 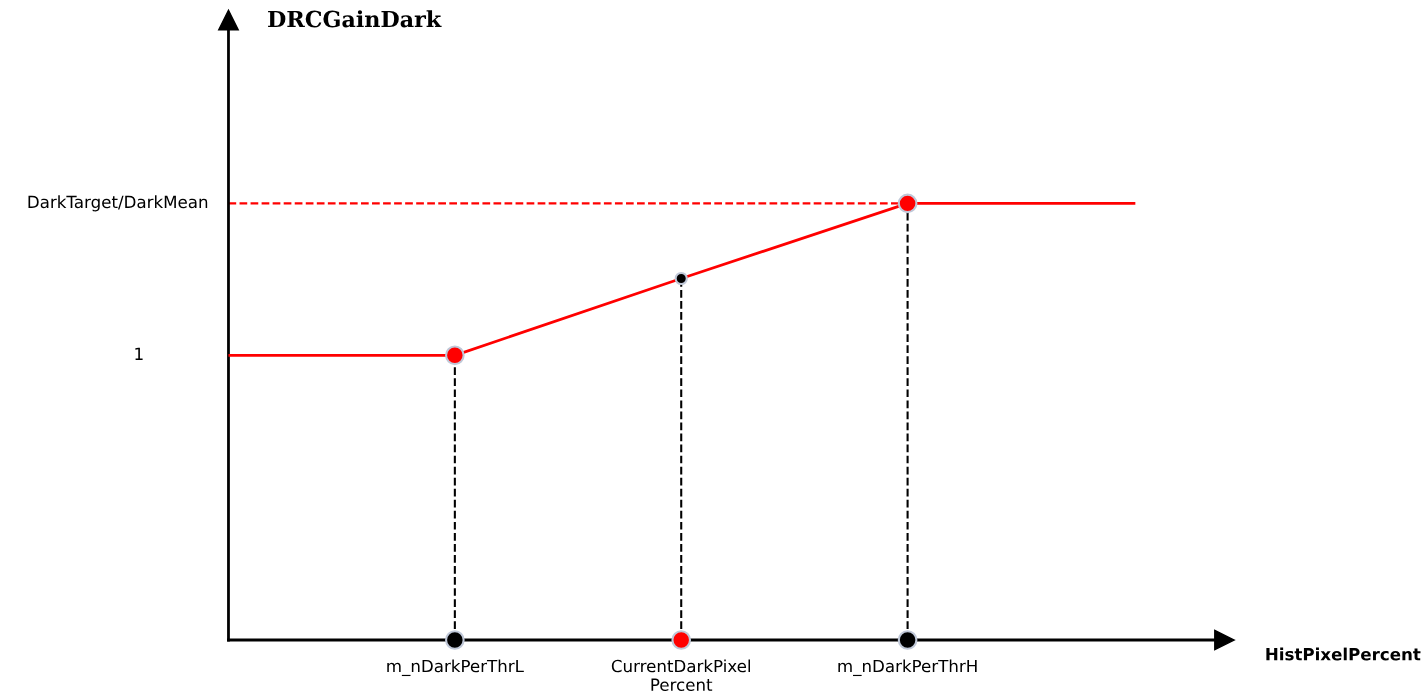 I want to click on text: 1, so click(x=139, y=353).